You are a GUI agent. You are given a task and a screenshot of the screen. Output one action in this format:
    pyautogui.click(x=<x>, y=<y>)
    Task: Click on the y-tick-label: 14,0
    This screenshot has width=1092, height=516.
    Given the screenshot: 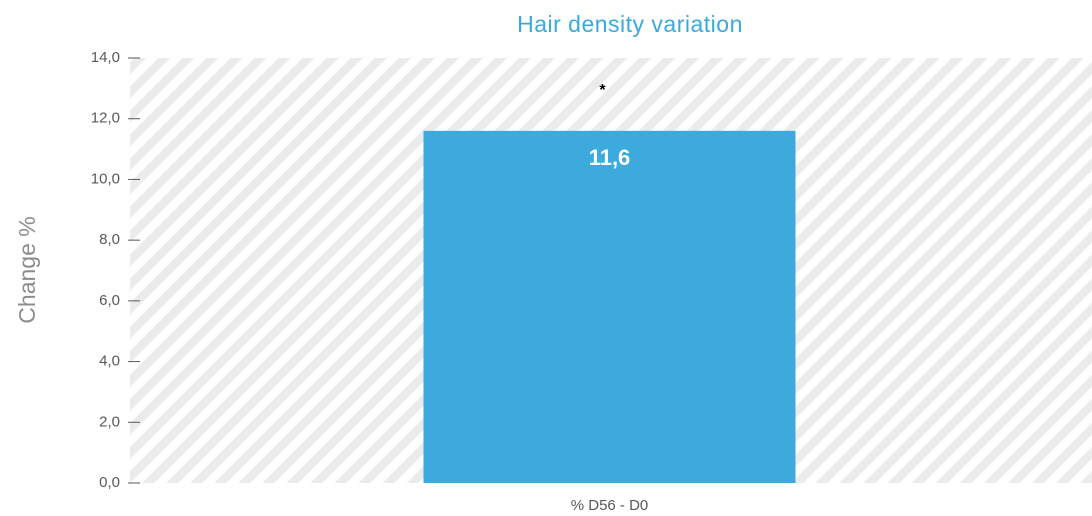 What is the action you would take?
    pyautogui.click(x=105, y=57)
    